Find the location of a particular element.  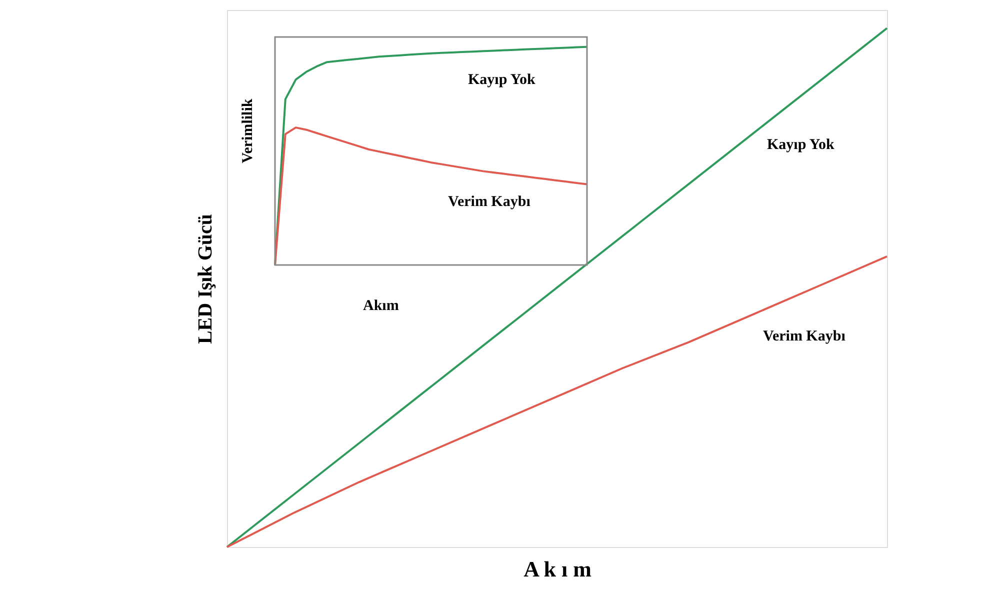

x-axis-title: Akım is located at coordinates (381, 306).